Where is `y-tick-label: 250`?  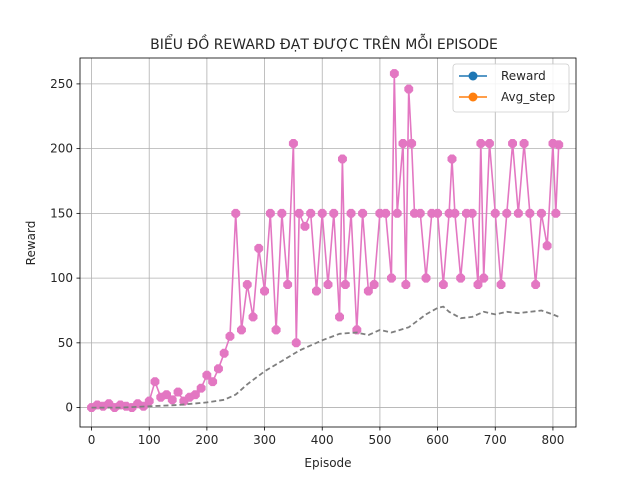 y-tick-label: 250 is located at coordinates (61, 84).